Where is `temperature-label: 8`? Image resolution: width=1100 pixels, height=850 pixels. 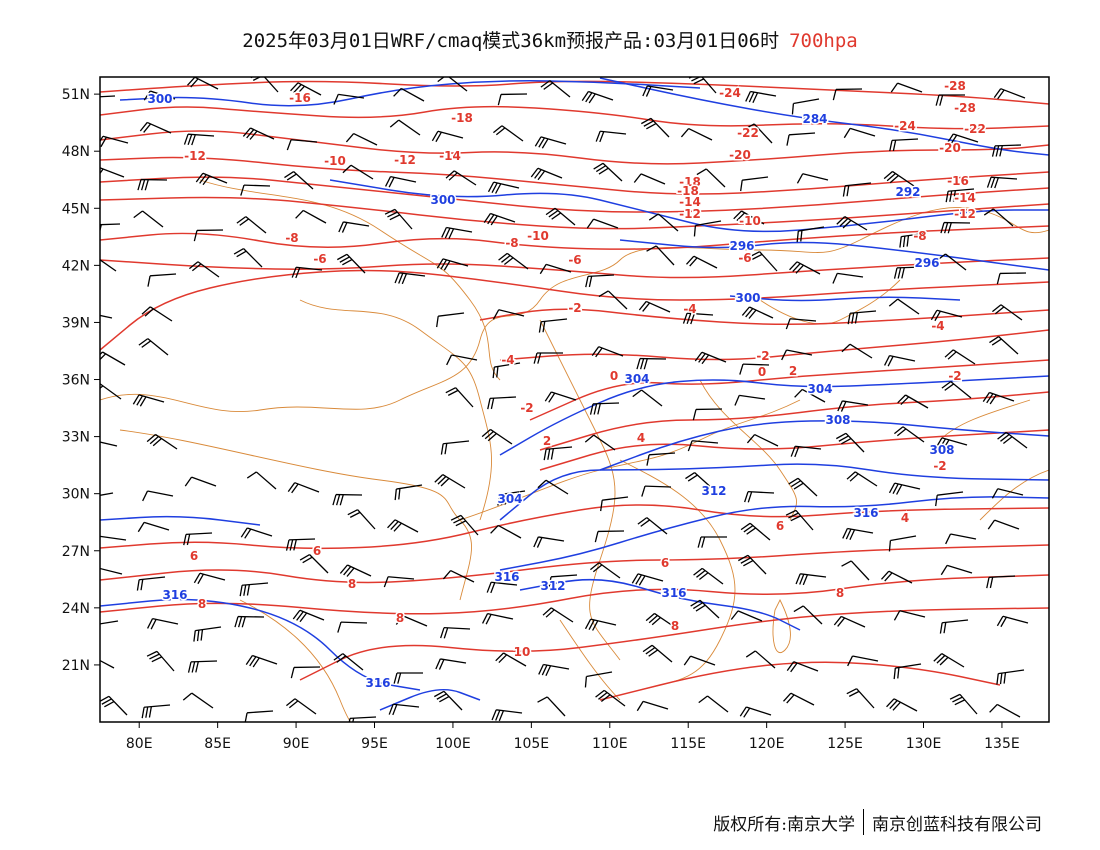 temperature-label: 8 is located at coordinates (840, 593).